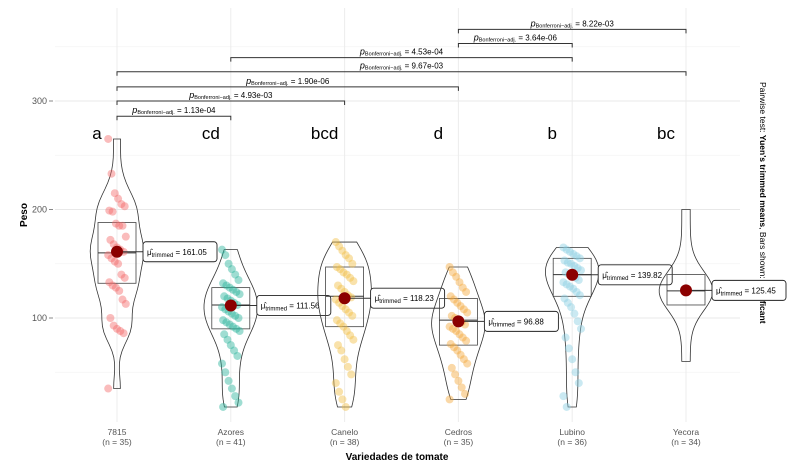 This screenshot has height=473, width=793. What do you see at coordinates (153, 285) in the screenshot?
I see `group-7815: μ̂trimmed = 161.05 a 7815(n = 35)` at bounding box center [153, 285].